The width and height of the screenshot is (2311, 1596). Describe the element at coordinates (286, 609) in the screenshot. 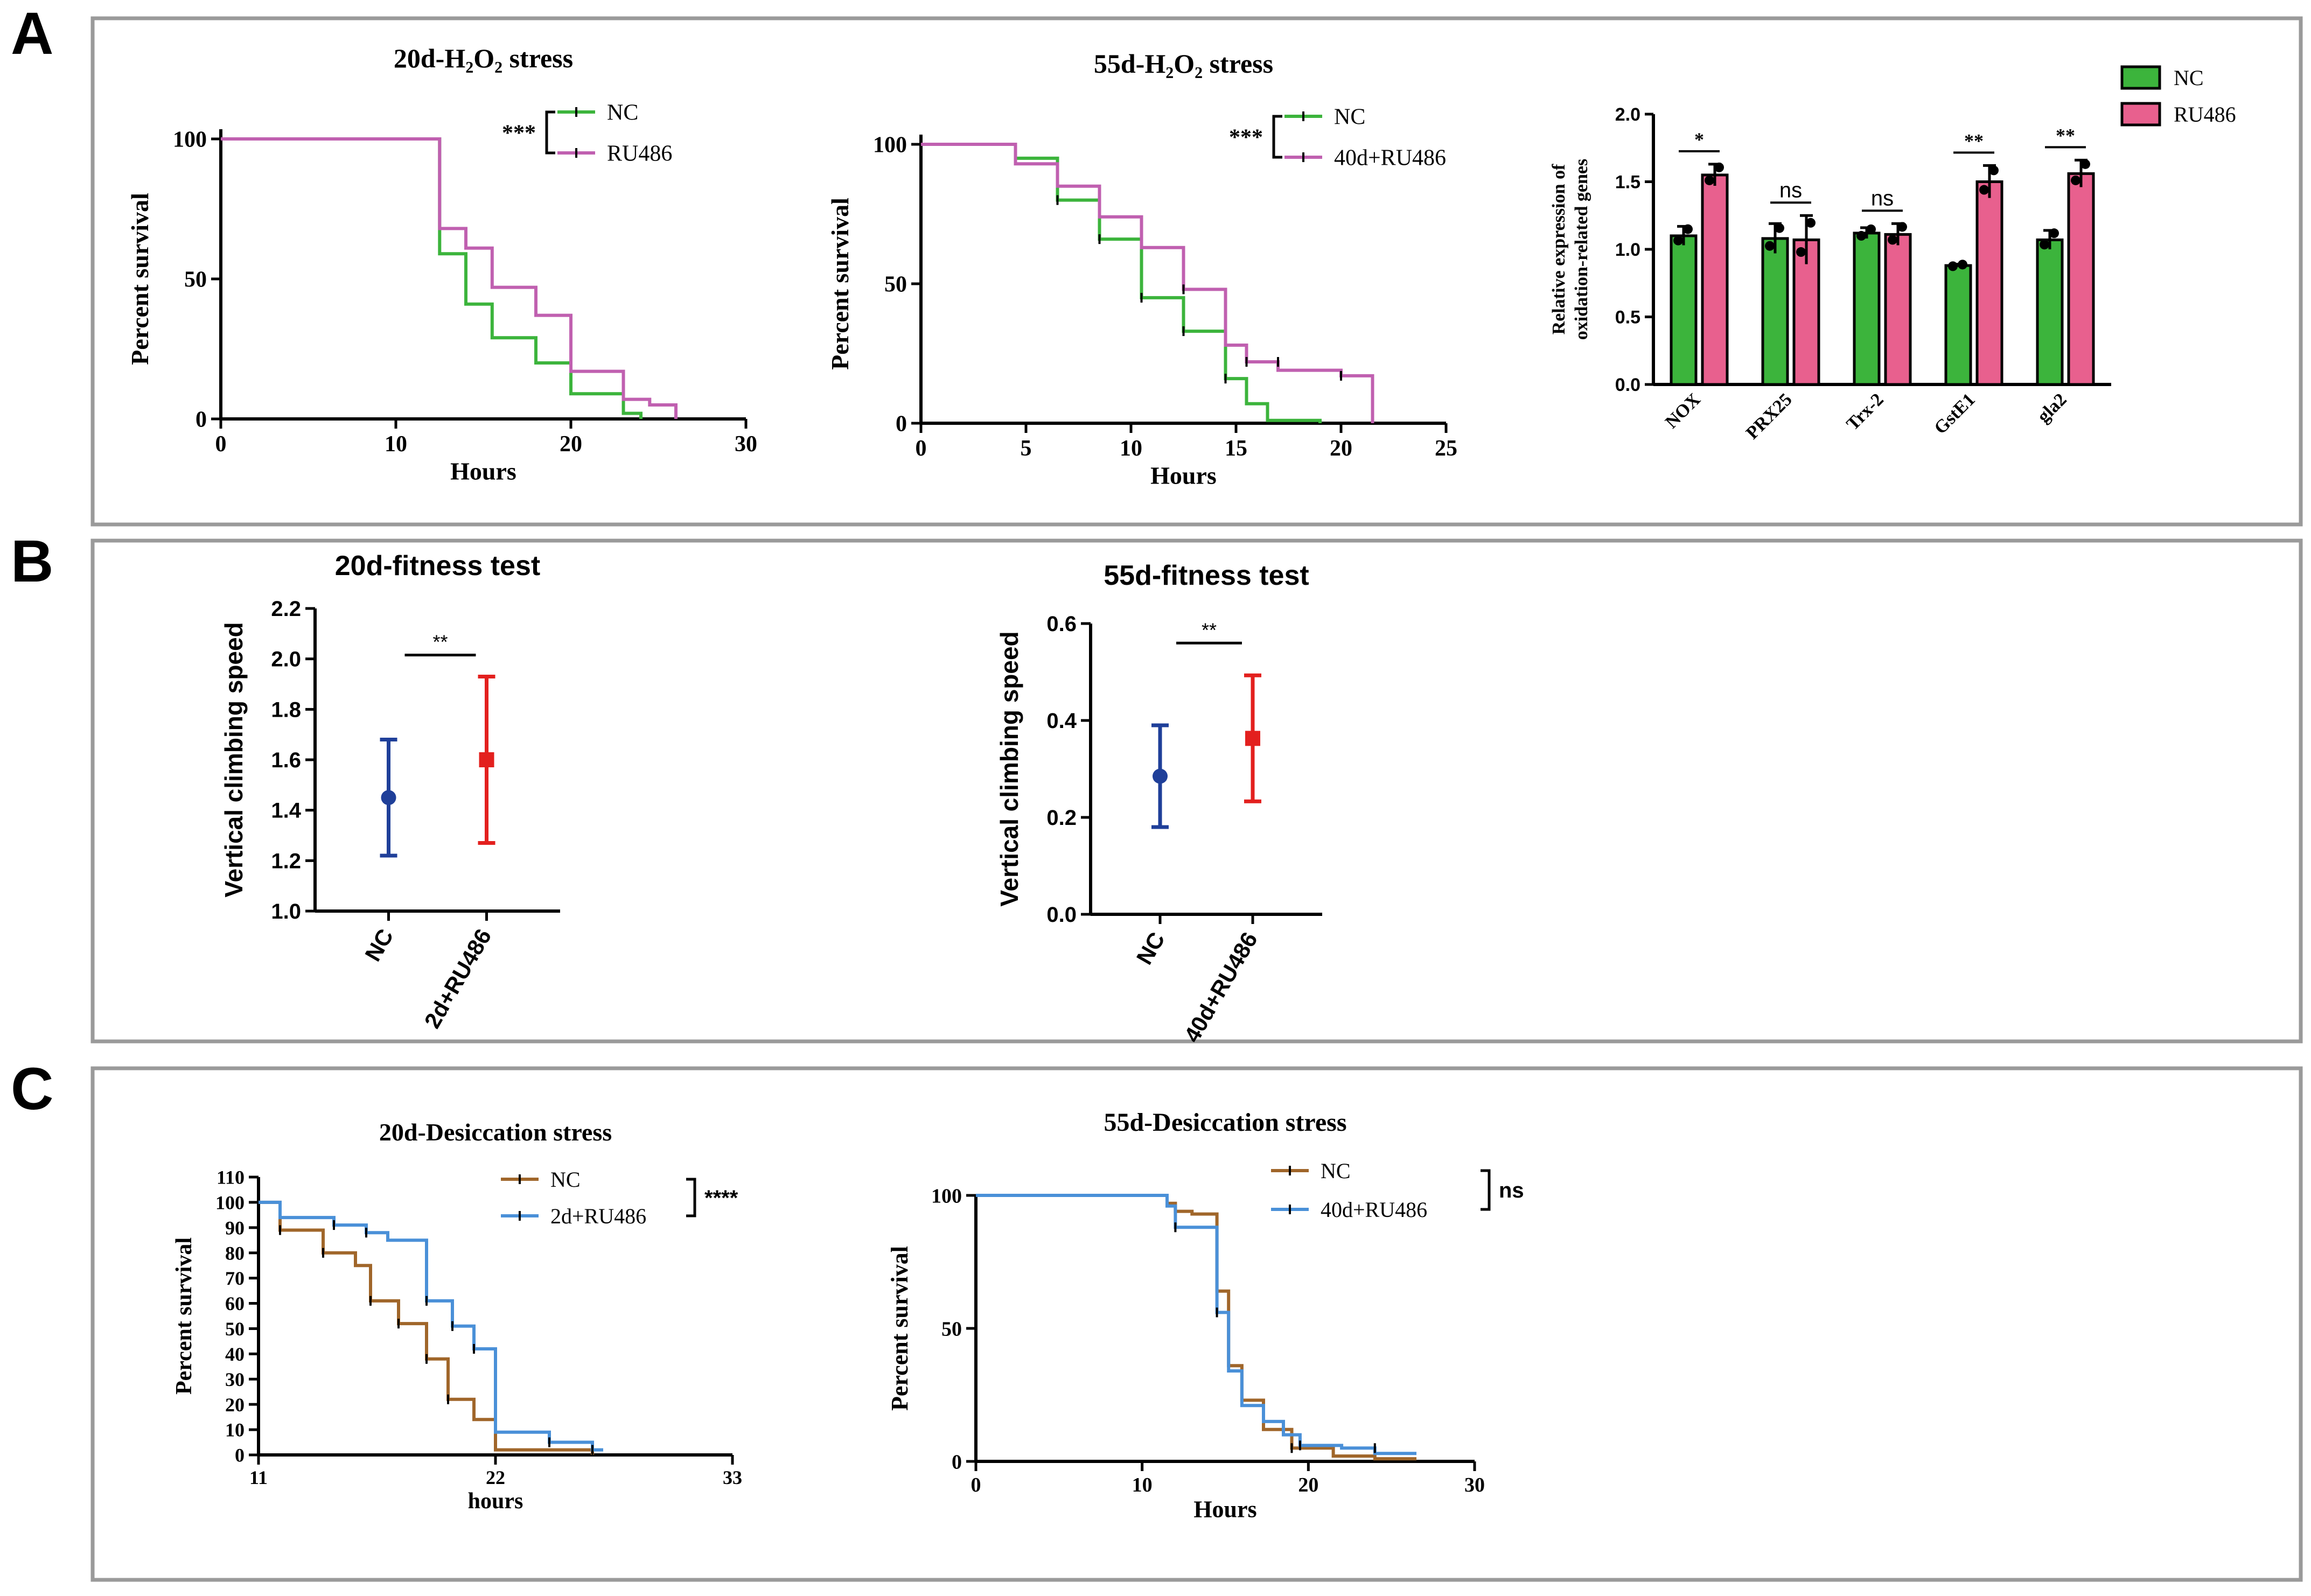

I see `y-tick-label: 2.2` at that location.